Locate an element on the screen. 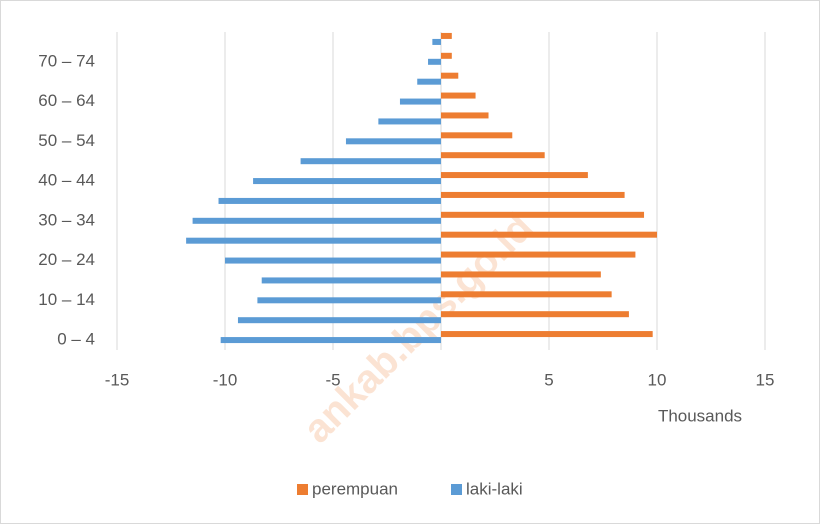  y-tick-label: 0 – 4 is located at coordinates (76, 339).